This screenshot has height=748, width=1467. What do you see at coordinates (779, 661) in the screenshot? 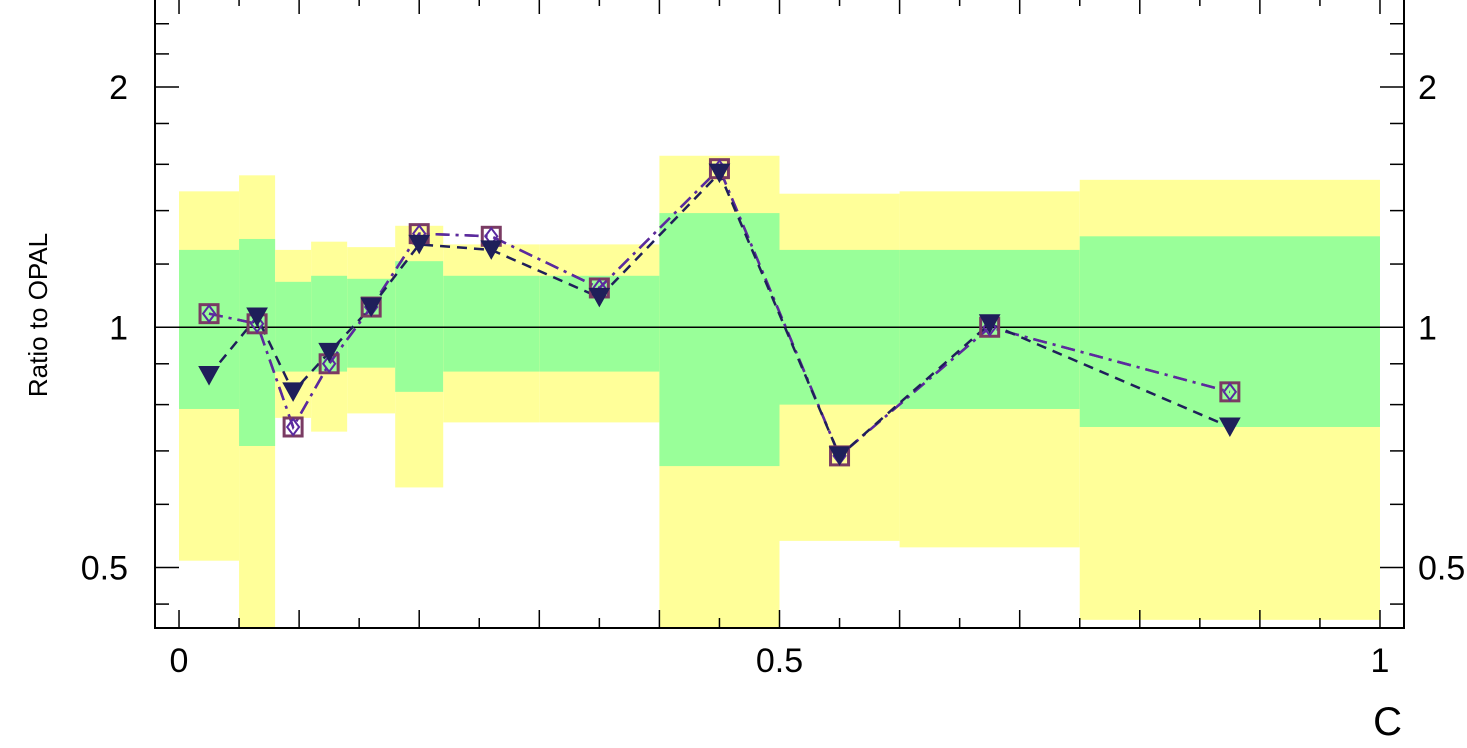
I see `x-tick-label: 0.5` at bounding box center [779, 661].